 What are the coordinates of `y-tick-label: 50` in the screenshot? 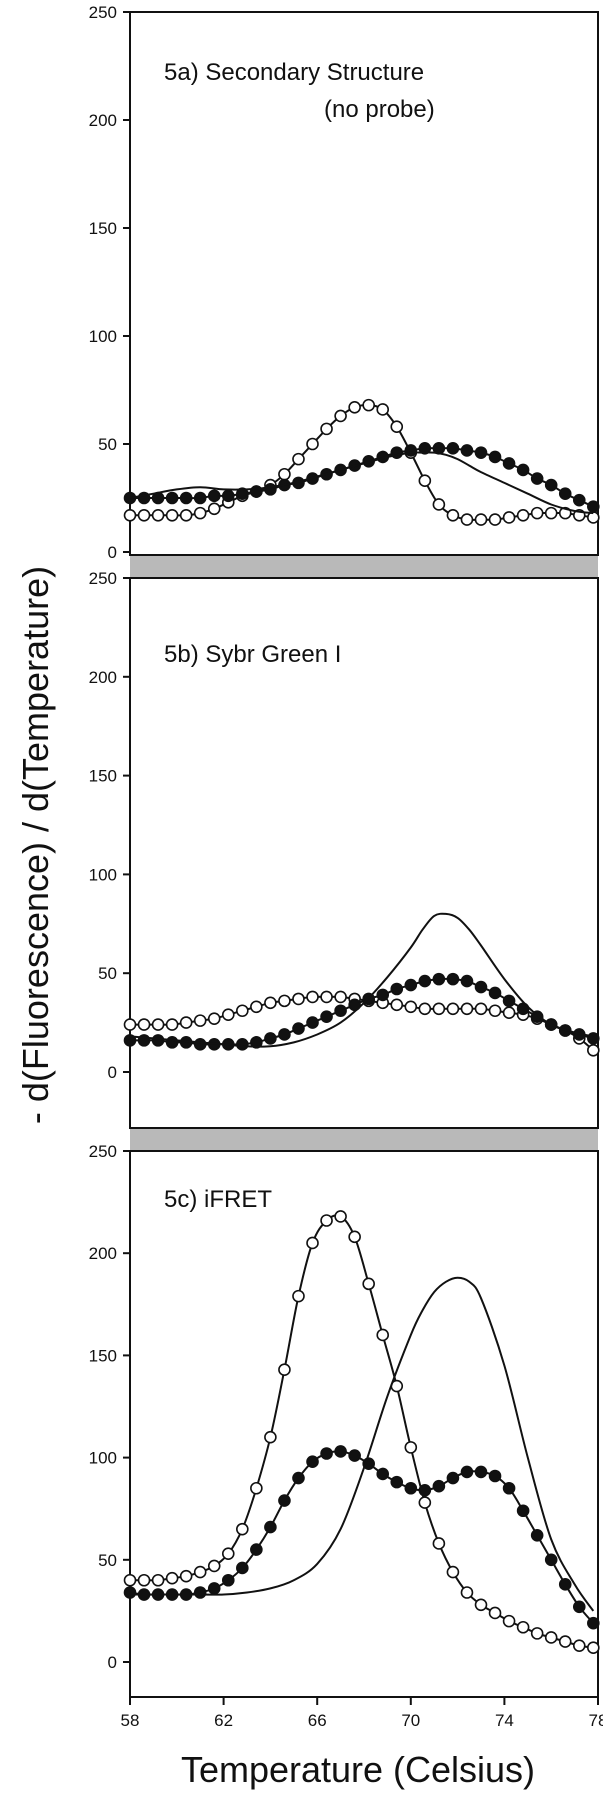 It's located at (107, 973).